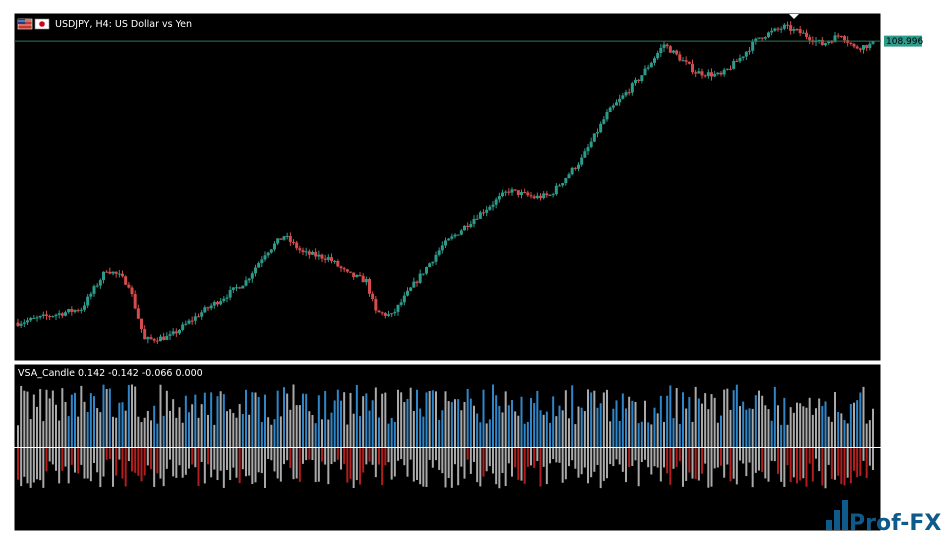 The height and width of the screenshot is (542, 947). I want to click on chart-shift-marker, so click(794, 16).